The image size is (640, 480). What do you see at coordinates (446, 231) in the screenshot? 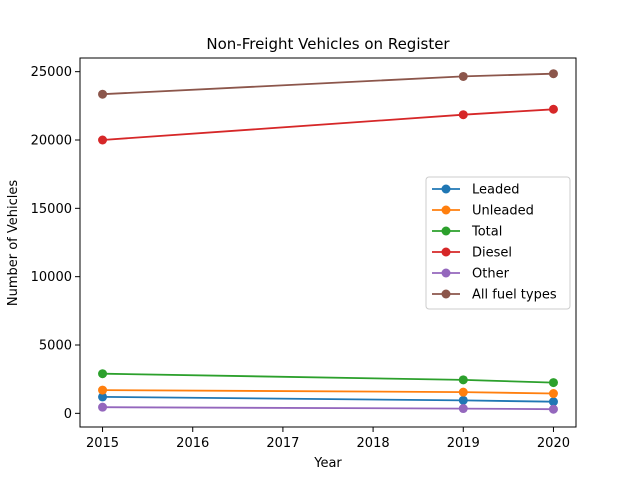
I see `legend-marker-total` at bounding box center [446, 231].